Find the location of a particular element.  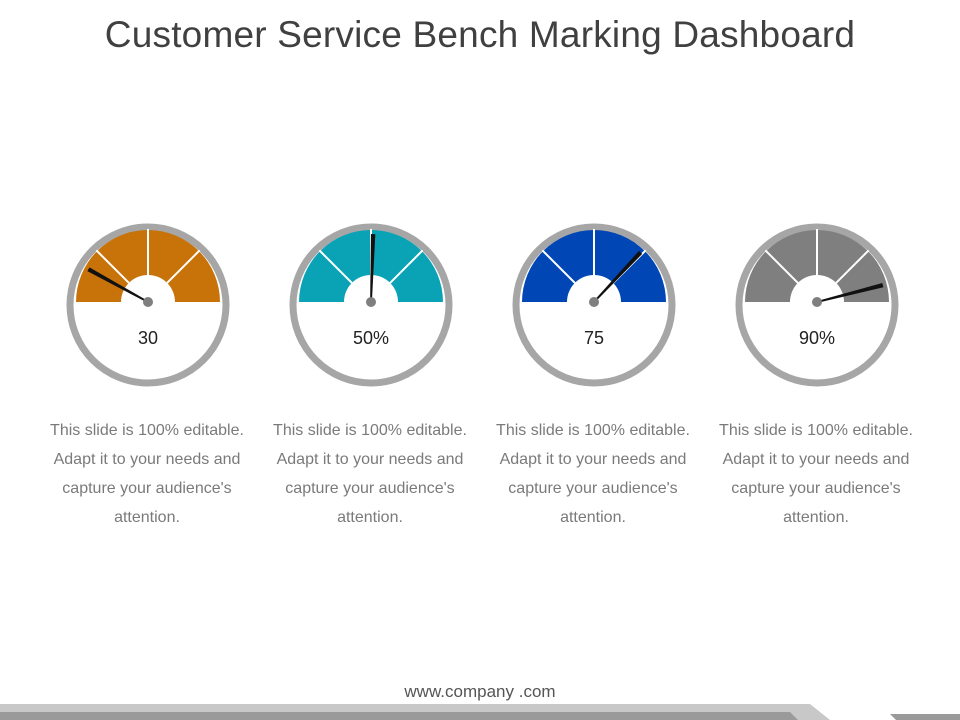

gauge-4-graphic is located at coordinates (817, 305).